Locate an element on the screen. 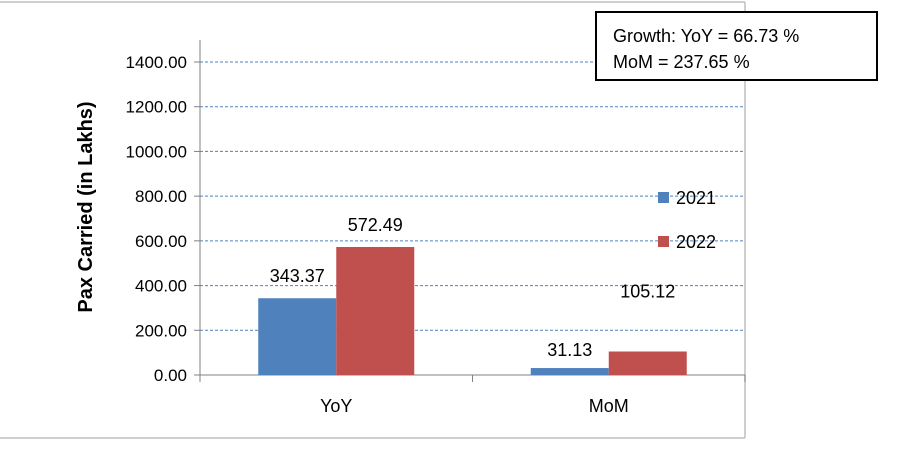 The width and height of the screenshot is (903, 459). bar-2021-YoY is located at coordinates (297, 336).